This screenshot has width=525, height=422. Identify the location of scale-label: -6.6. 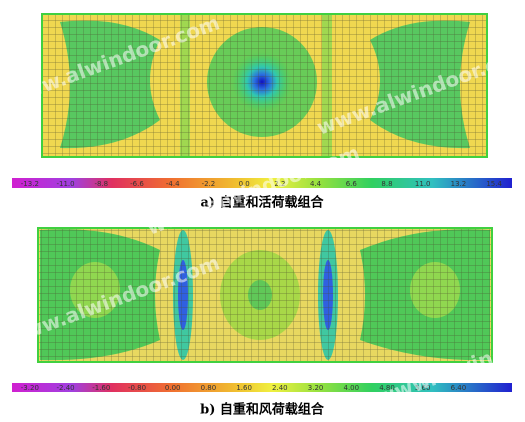
(137, 184).